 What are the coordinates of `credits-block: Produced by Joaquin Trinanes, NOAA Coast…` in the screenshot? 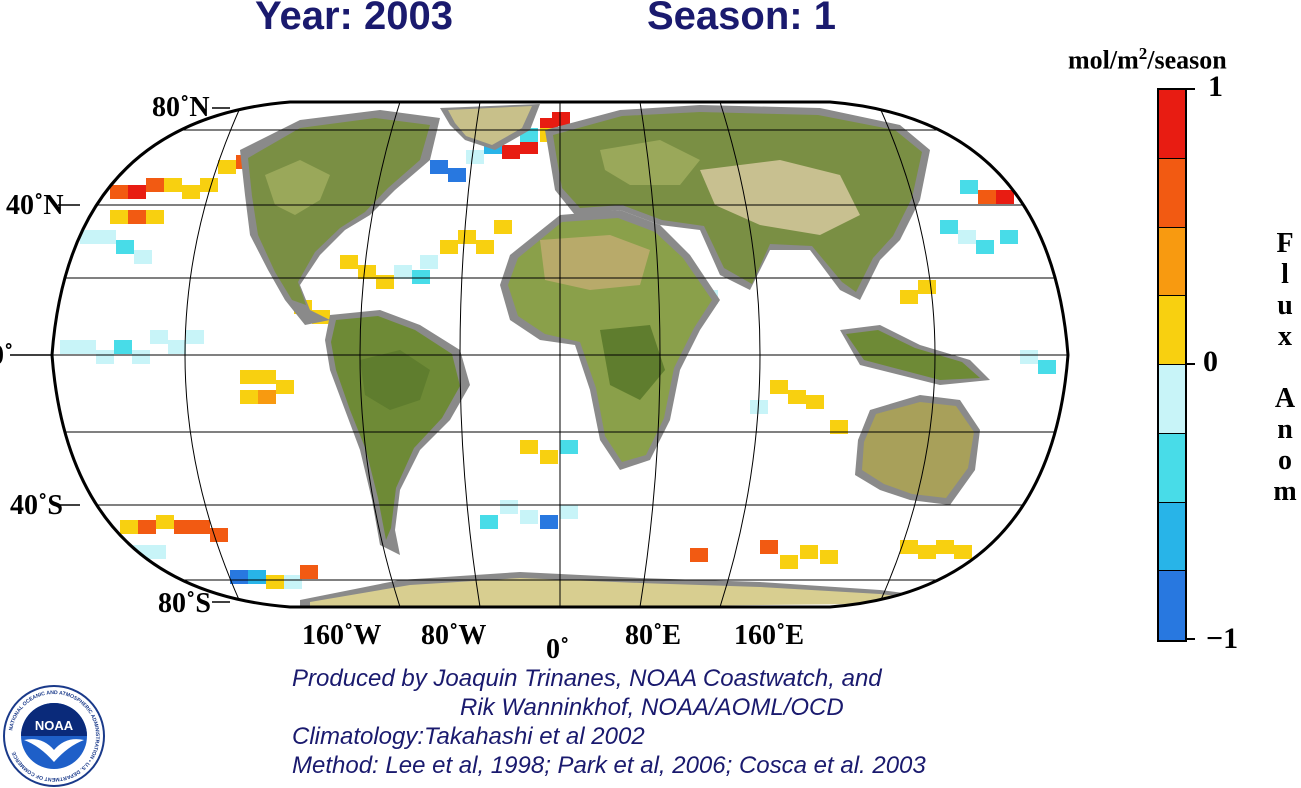 It's located at (609, 722).